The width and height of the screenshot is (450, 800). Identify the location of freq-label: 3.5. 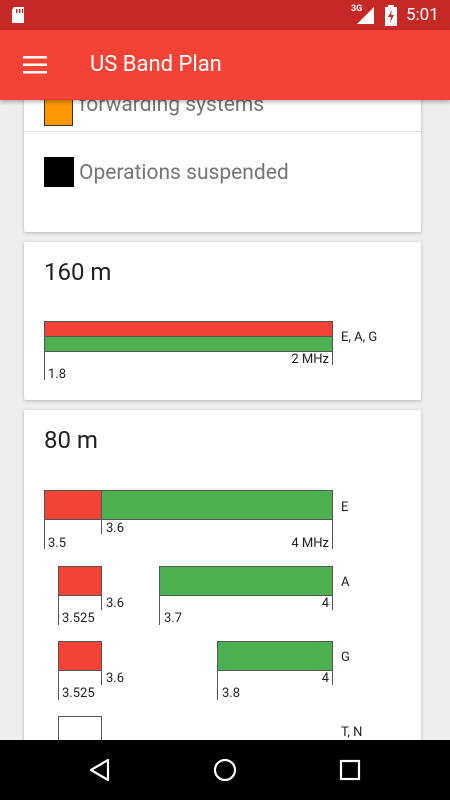
(57, 543).